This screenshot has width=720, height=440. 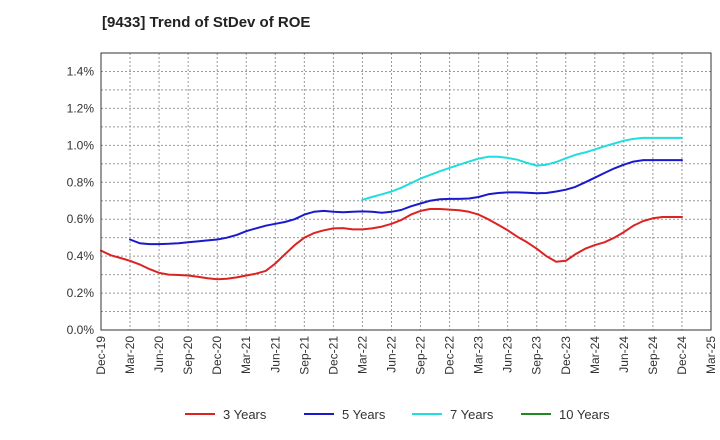 What do you see at coordinates (81, 293) in the screenshot?
I see `y-tick-label: 0.2%` at bounding box center [81, 293].